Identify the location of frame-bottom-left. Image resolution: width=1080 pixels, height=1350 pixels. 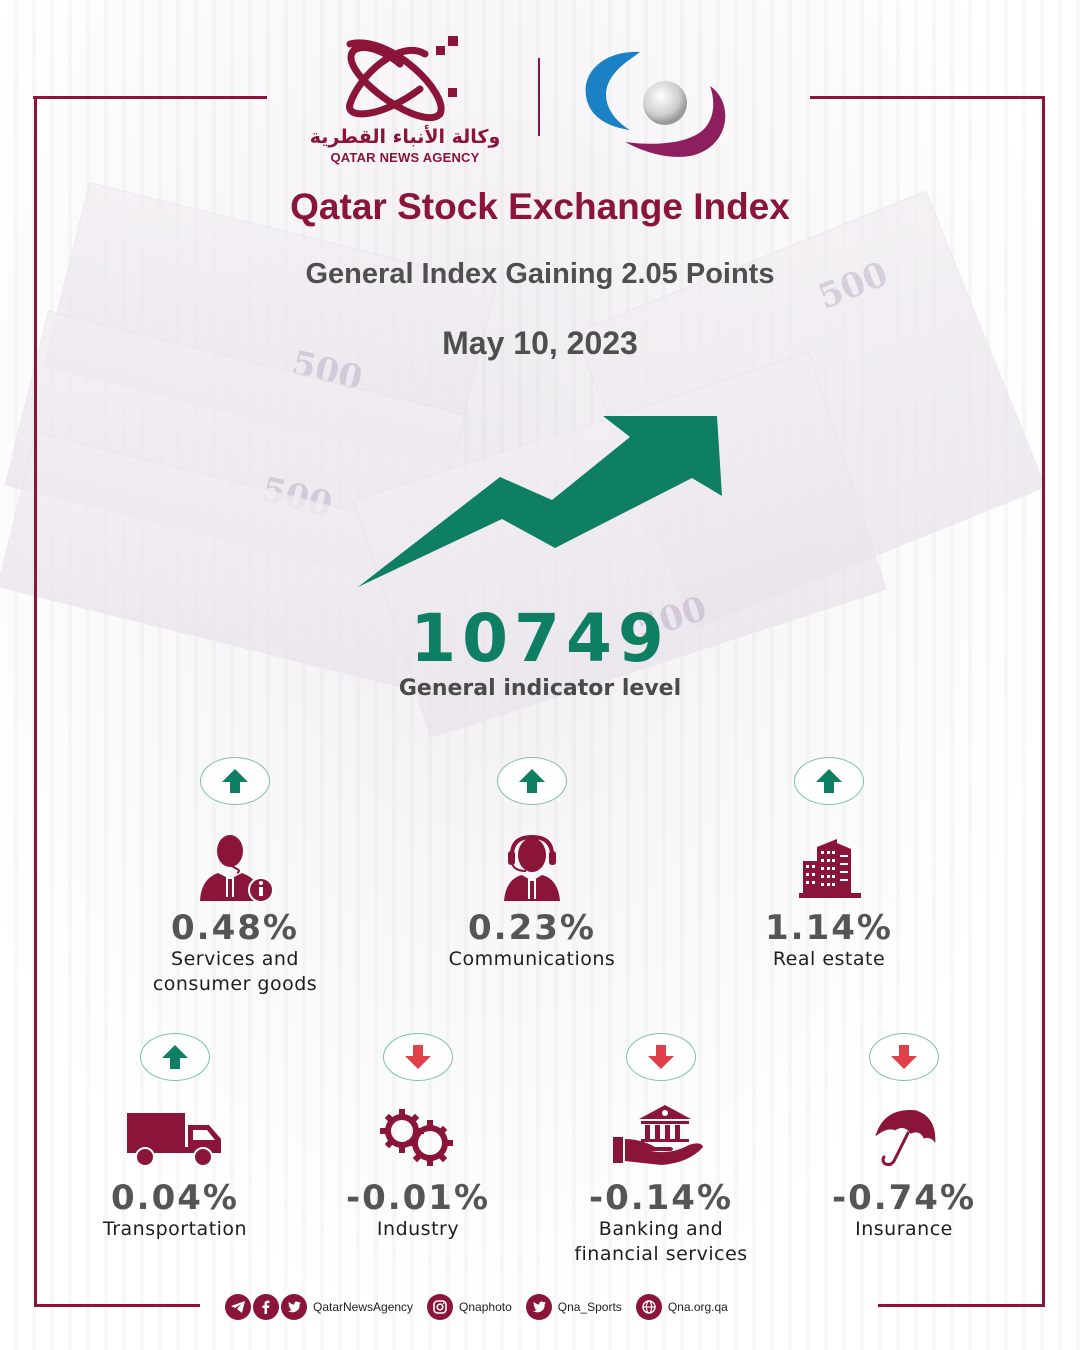
(117, 1305).